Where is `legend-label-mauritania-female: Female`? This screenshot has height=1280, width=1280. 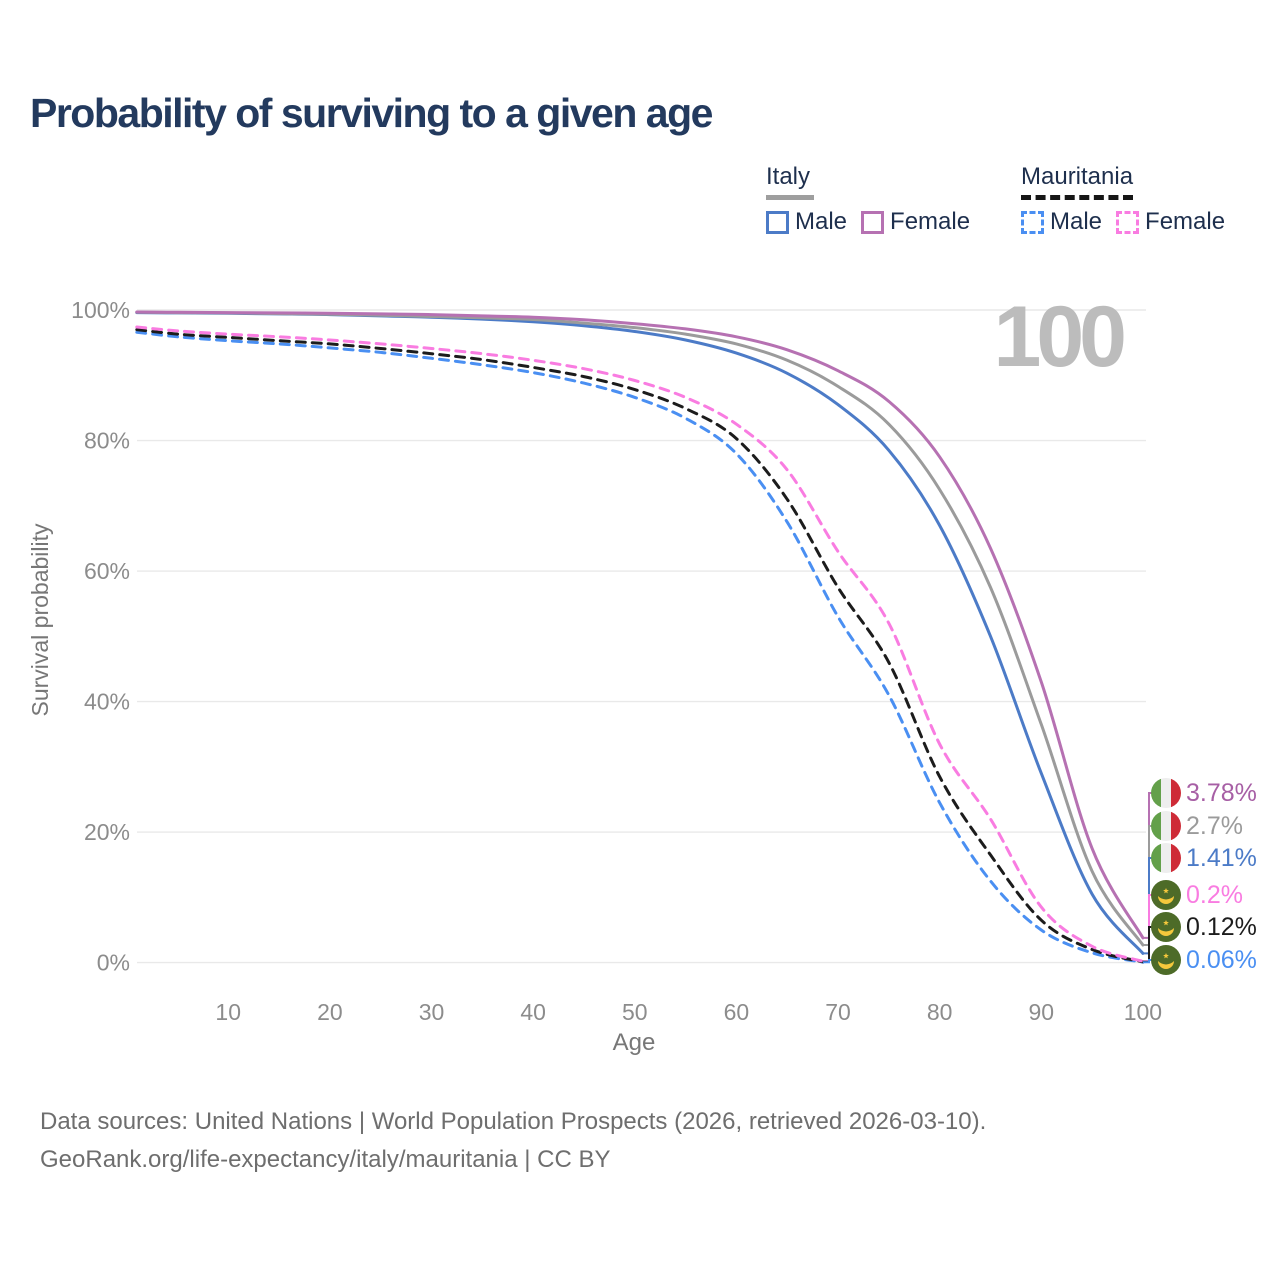 legend-label-mauritania-female: Female is located at coordinates (1185, 221).